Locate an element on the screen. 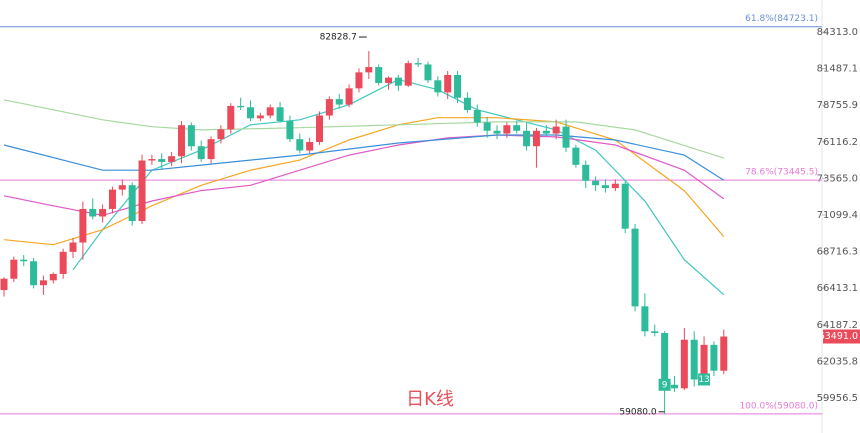 This screenshot has width=860, height=433. level-label: 100.0%(59080.0) is located at coordinates (778, 406).